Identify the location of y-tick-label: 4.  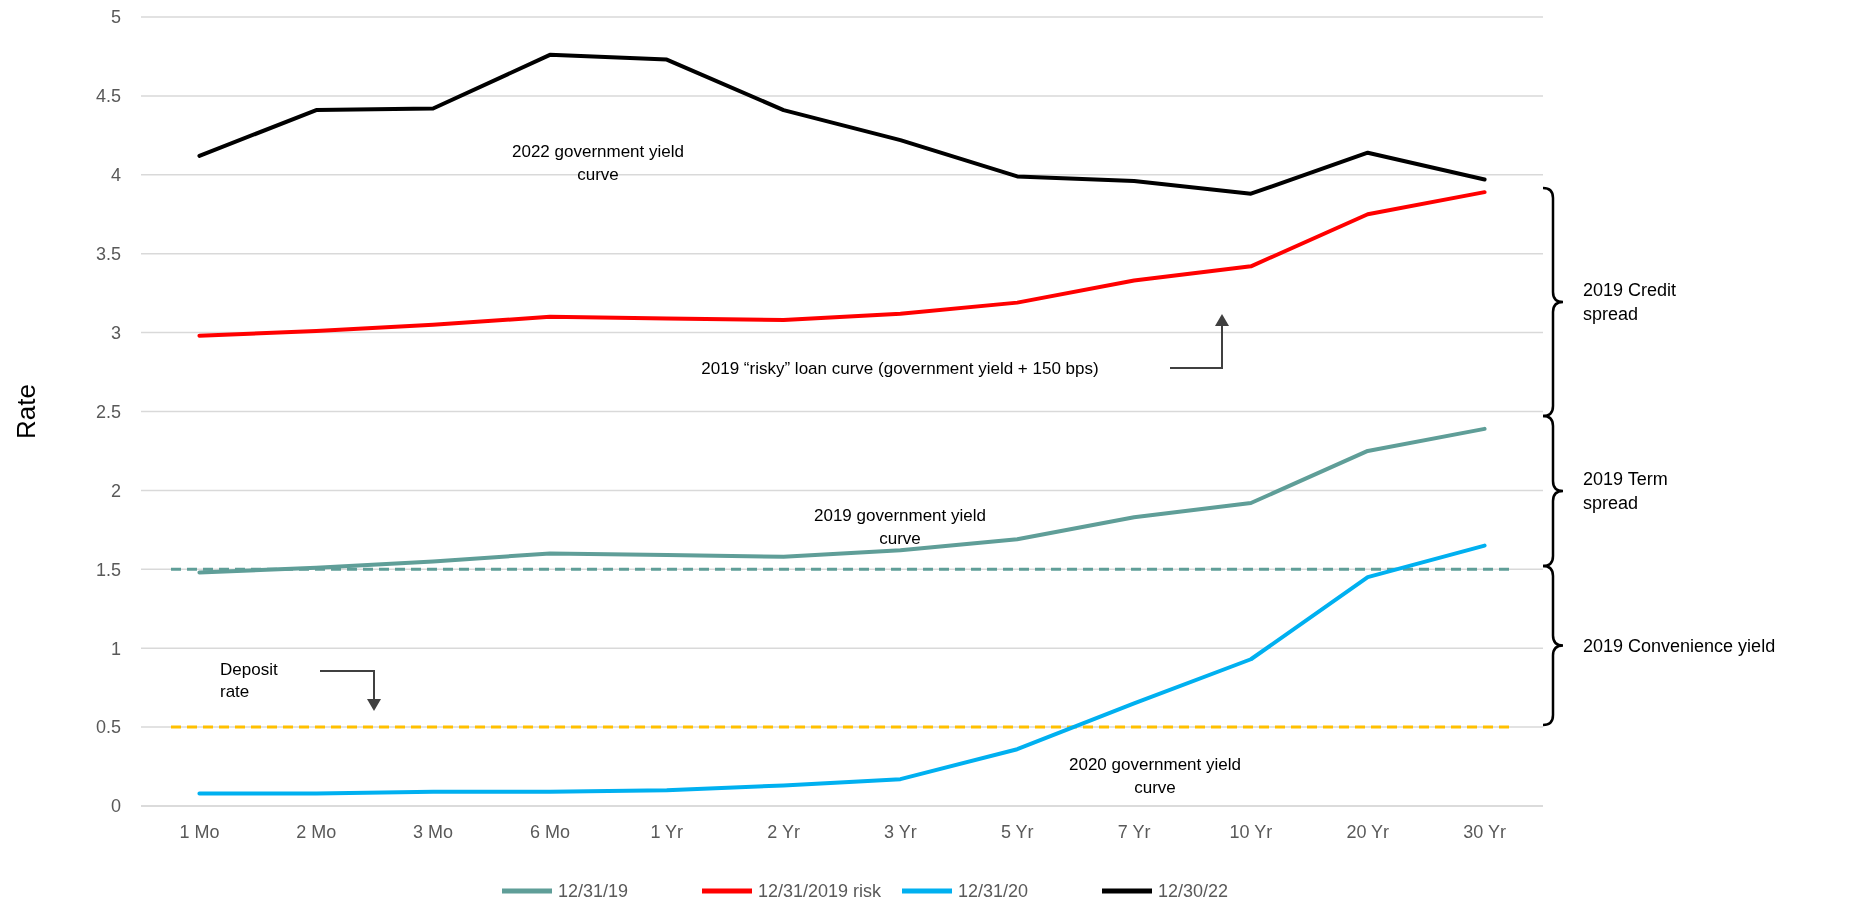
(115, 175).